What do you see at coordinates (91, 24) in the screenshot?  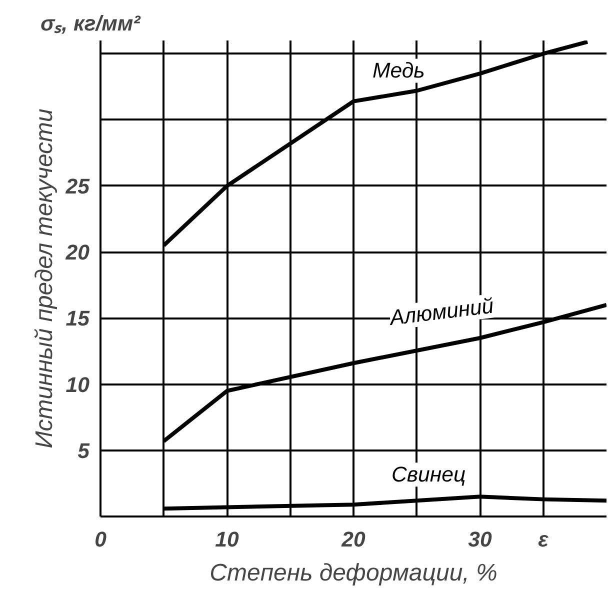 I see `chart-title: σₛ, кг/мм²` at bounding box center [91, 24].